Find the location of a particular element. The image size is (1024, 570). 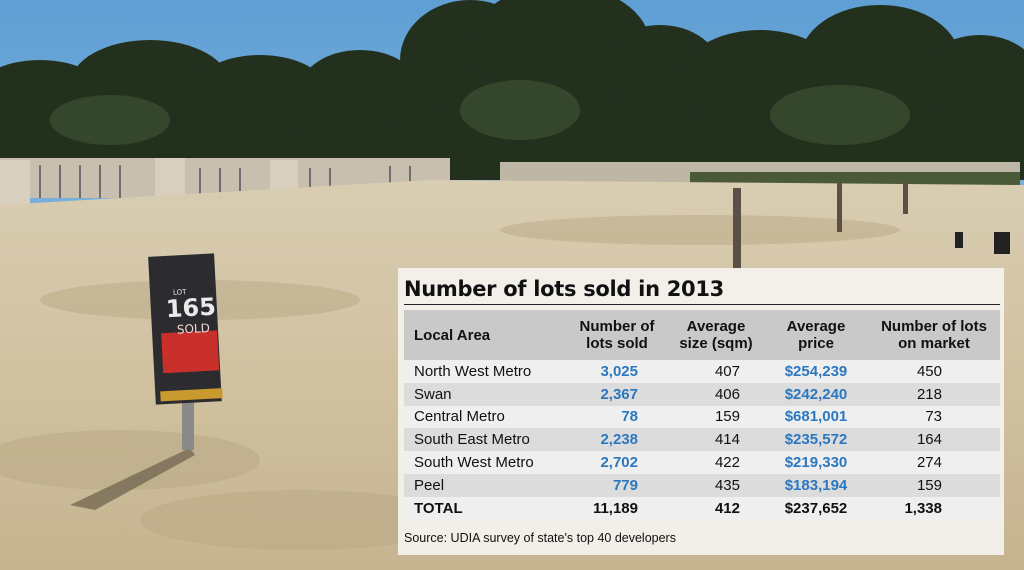

lot-sign-status: SOLD is located at coordinates (193, 328).